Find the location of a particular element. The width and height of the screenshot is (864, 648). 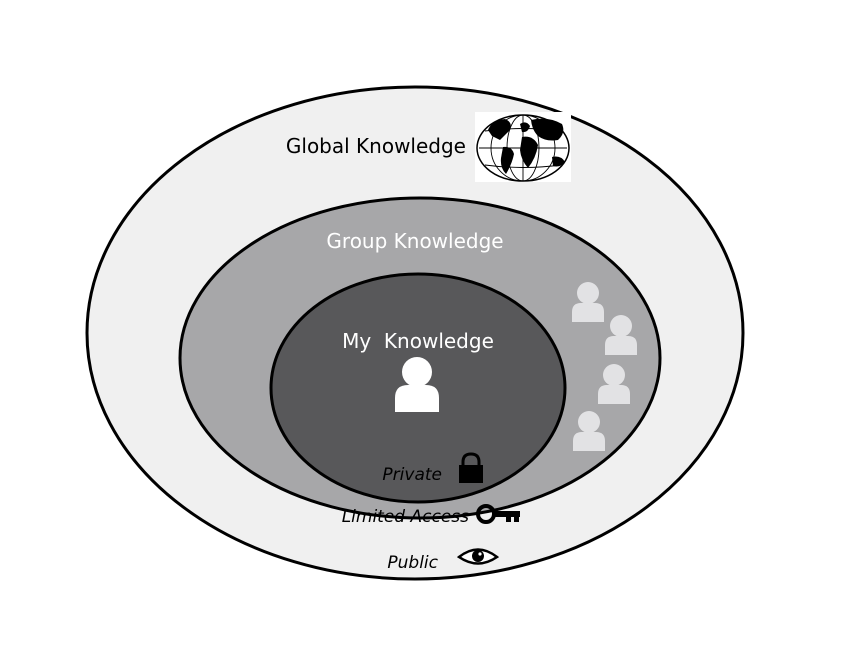

limited-access-label: Limited Access is located at coordinates (405, 517).